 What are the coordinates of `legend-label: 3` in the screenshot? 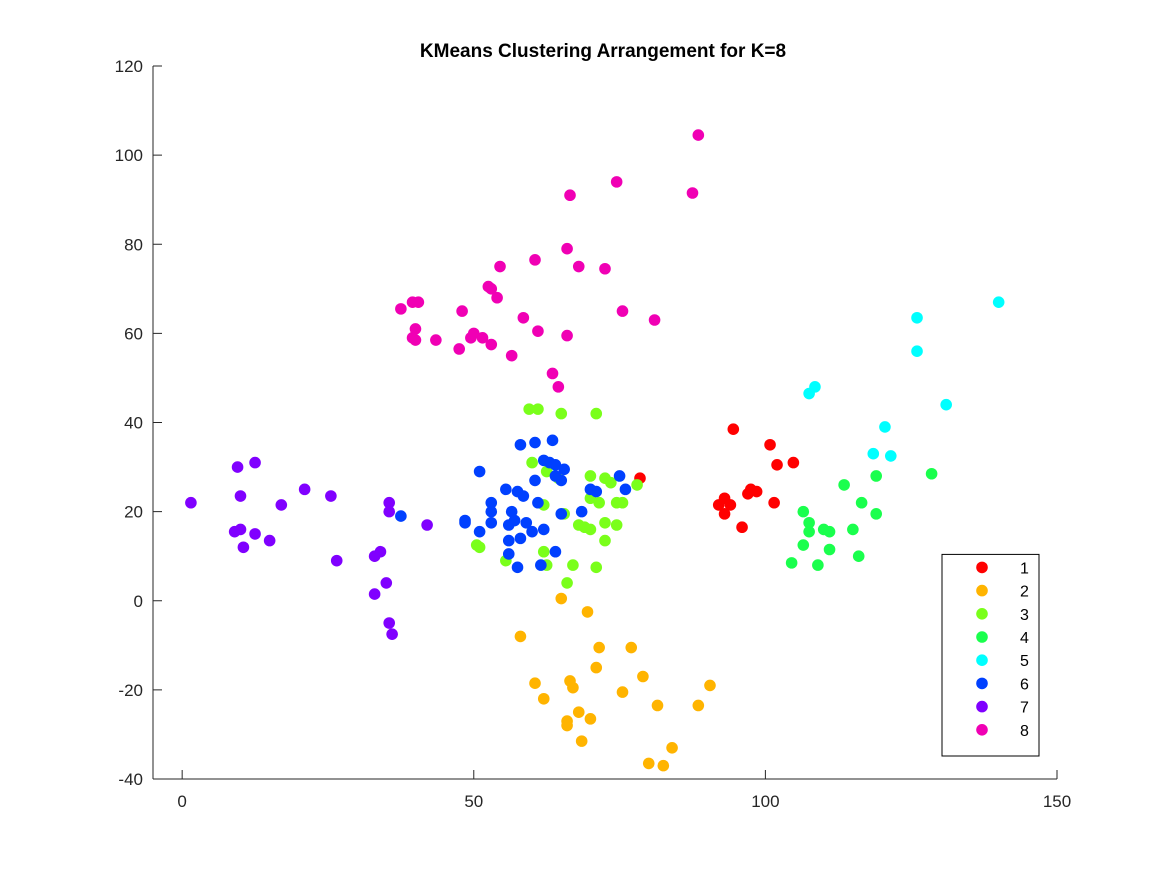 It's located at (1024, 615).